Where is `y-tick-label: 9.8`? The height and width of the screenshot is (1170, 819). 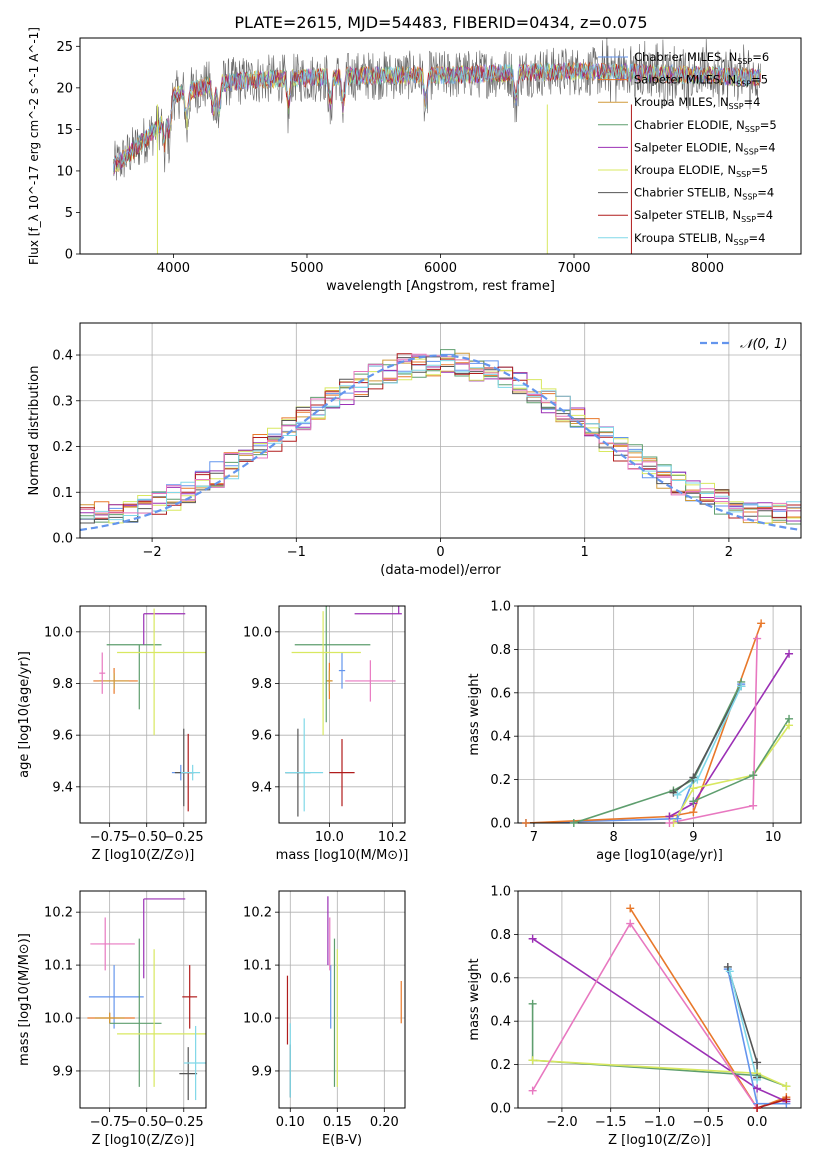
y-tick-label: 9.8 is located at coordinates (62, 684).